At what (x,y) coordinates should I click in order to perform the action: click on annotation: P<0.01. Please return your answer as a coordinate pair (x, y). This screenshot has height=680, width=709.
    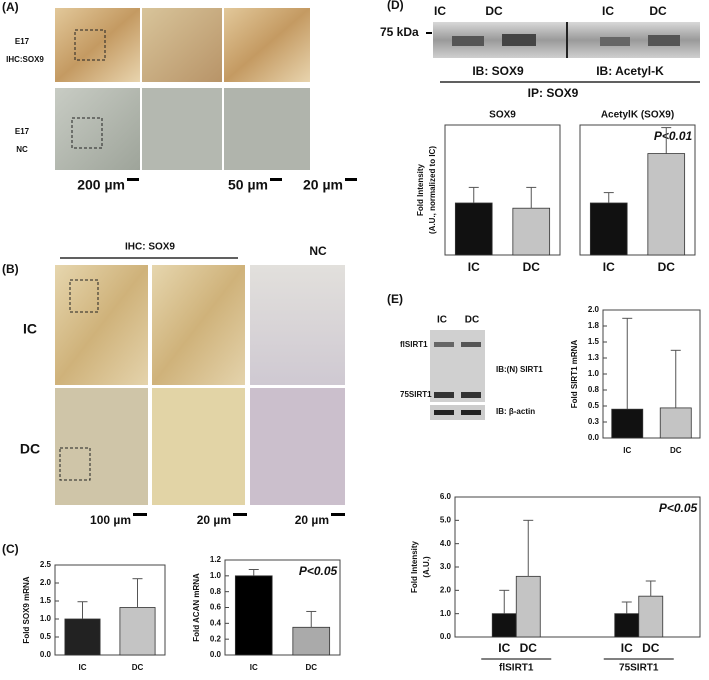
    Looking at the image, I should click on (673, 136).